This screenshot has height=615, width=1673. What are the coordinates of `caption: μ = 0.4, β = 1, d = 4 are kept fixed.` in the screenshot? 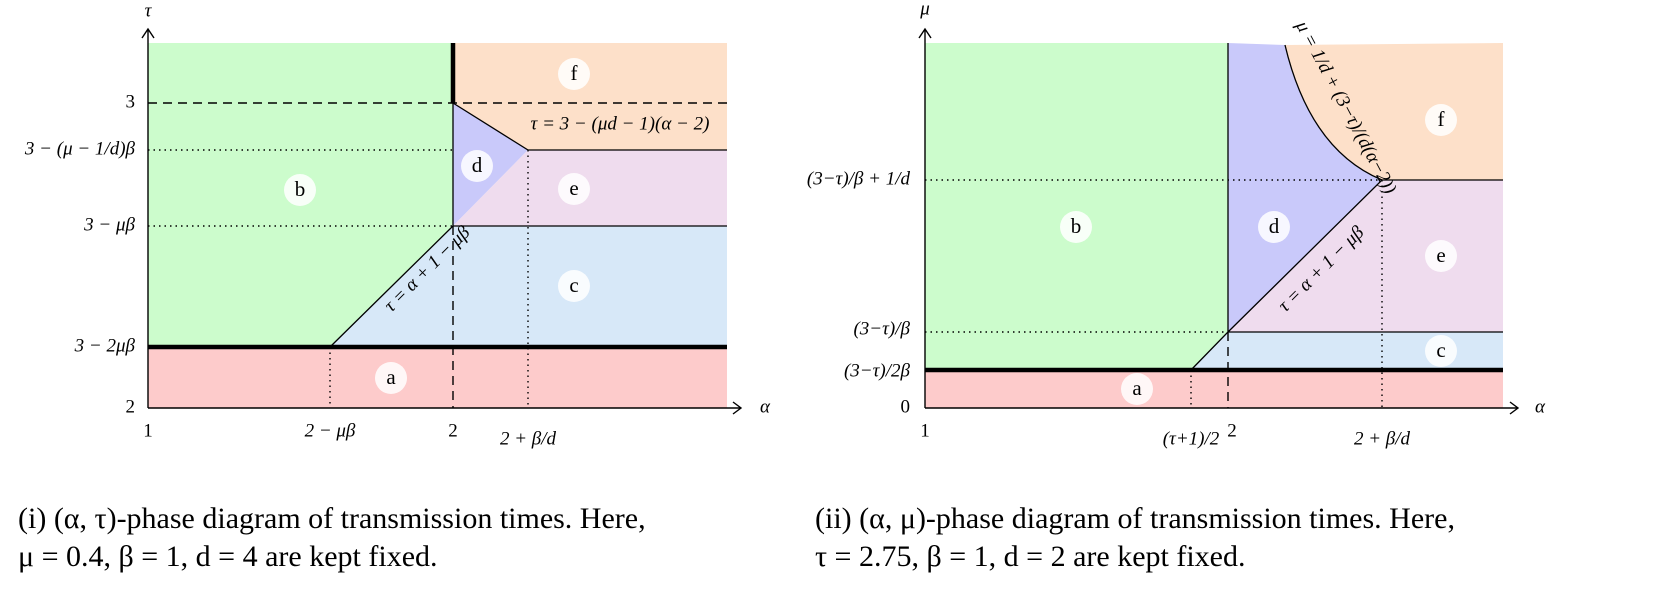 It's located at (228, 556).